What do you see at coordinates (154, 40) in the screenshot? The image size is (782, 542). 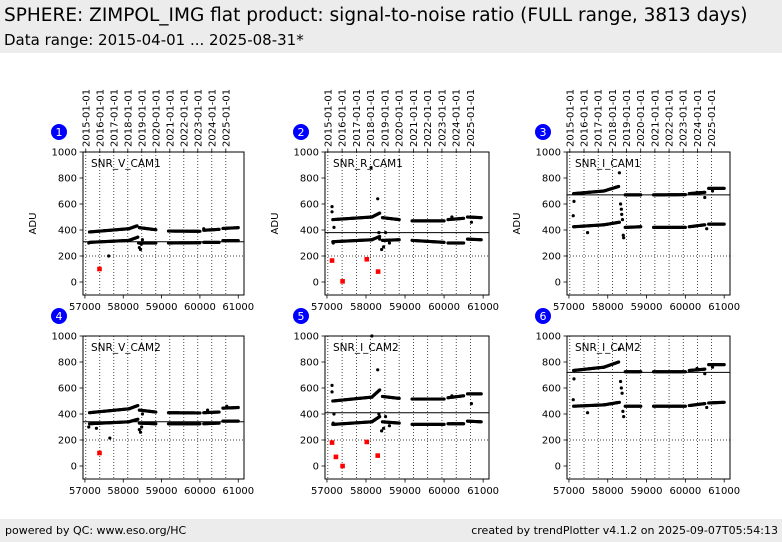 I see `data-range-subtitle: Data range: 2015-04-01 ... 2025-08-31*` at bounding box center [154, 40].